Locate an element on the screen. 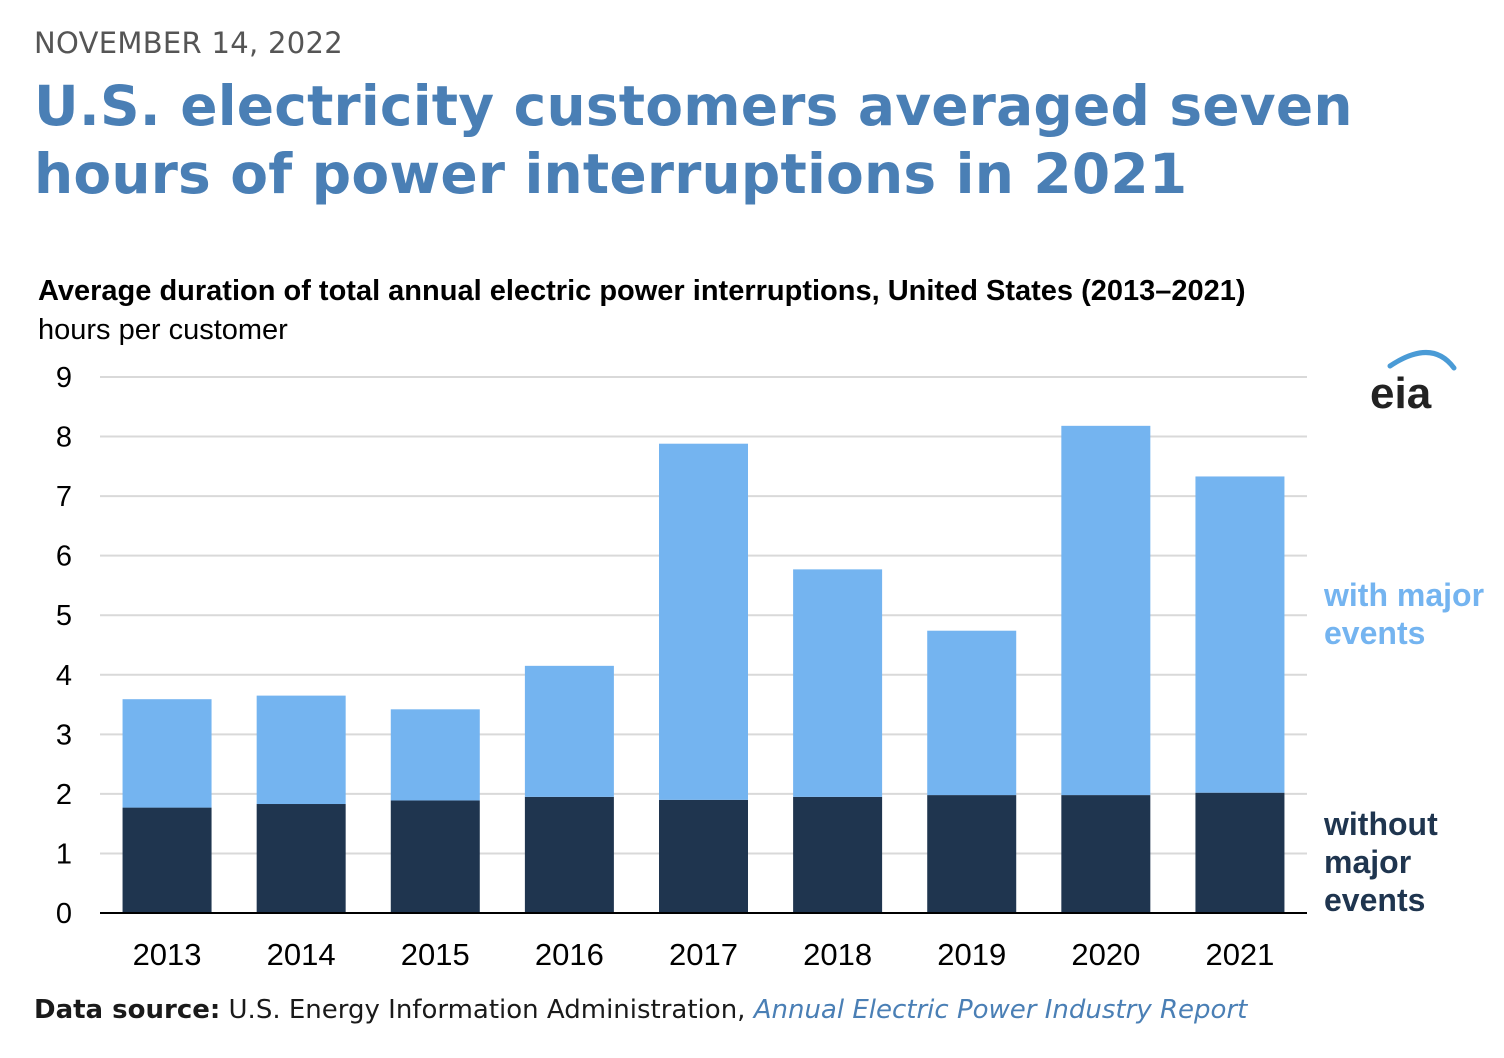  x-tick-label: 2014 is located at coordinates (301, 954).